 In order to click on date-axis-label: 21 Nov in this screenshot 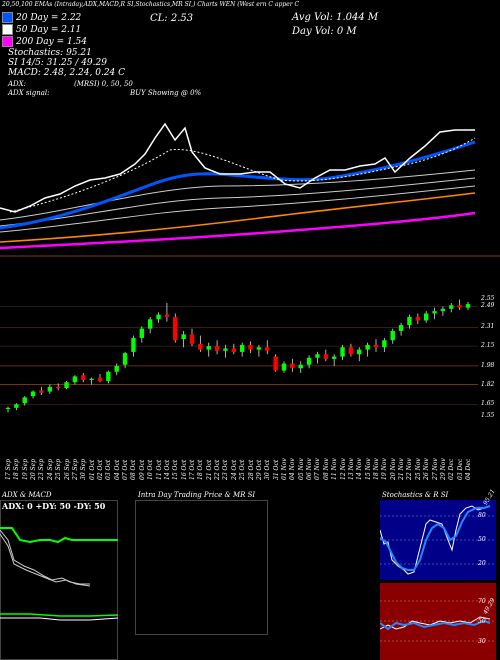, I will do `click(402, 469)`.